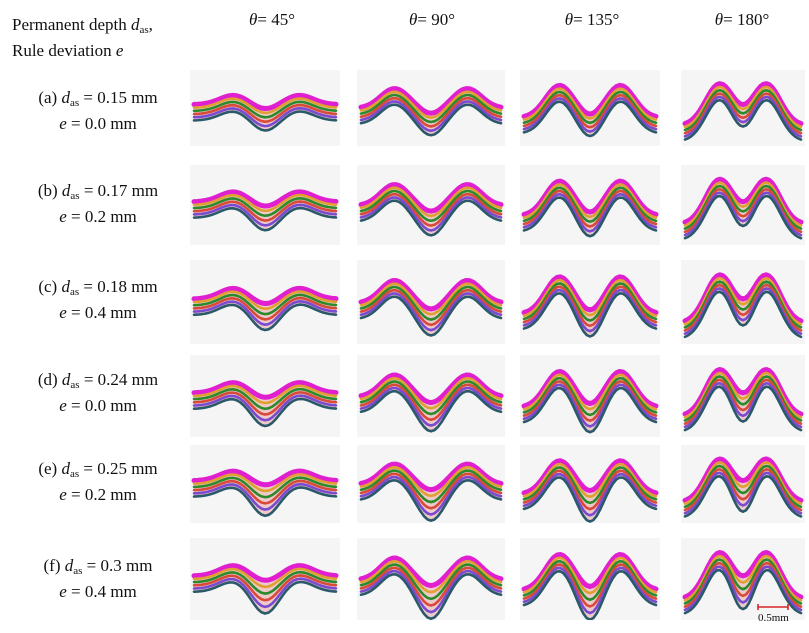 The image size is (809, 633). Describe the element at coordinates (135, 24) in the screenshot. I see `header-d-var: d` at that location.